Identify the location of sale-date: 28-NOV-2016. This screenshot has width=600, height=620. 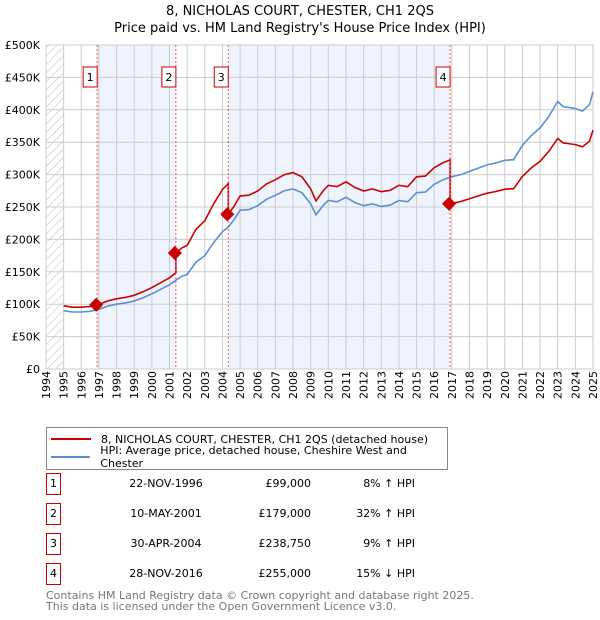
(166, 573).